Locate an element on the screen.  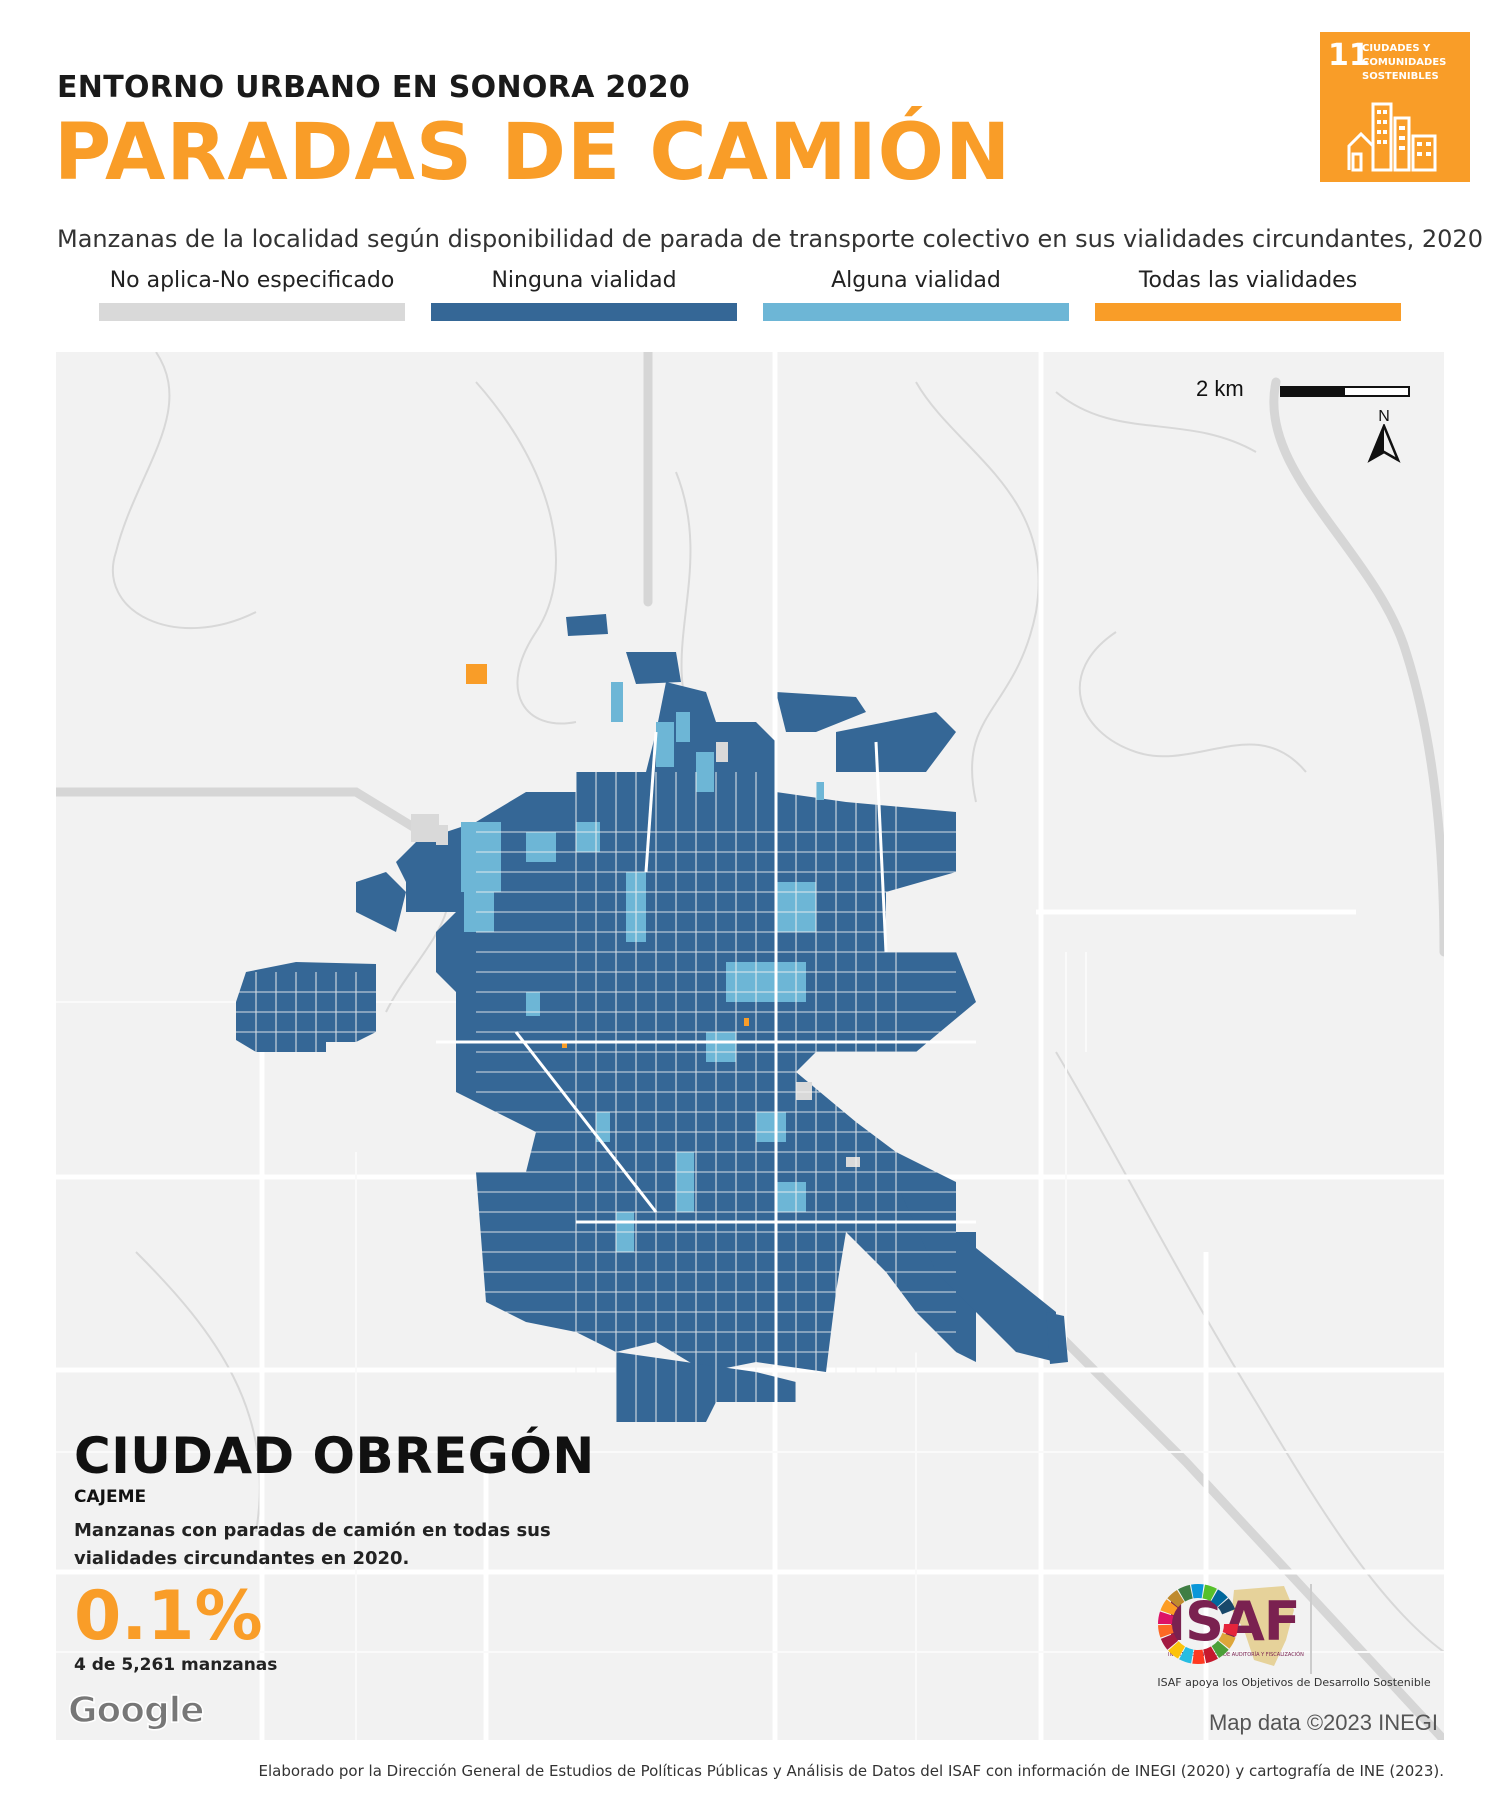
sonora-silhouette-icon is located at coordinates (1263, 1626).